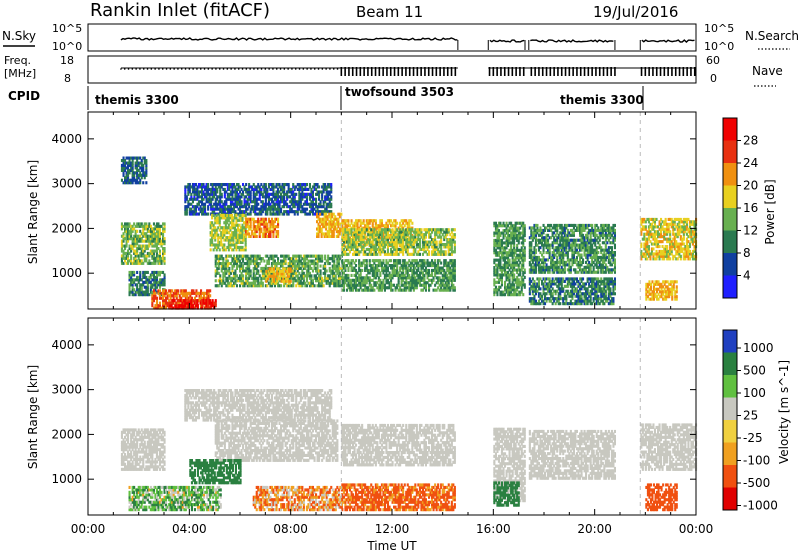 Image resolution: width=800 pixels, height=554 pixels. I want to click on freq-tick-bottom: 8, so click(67, 78).